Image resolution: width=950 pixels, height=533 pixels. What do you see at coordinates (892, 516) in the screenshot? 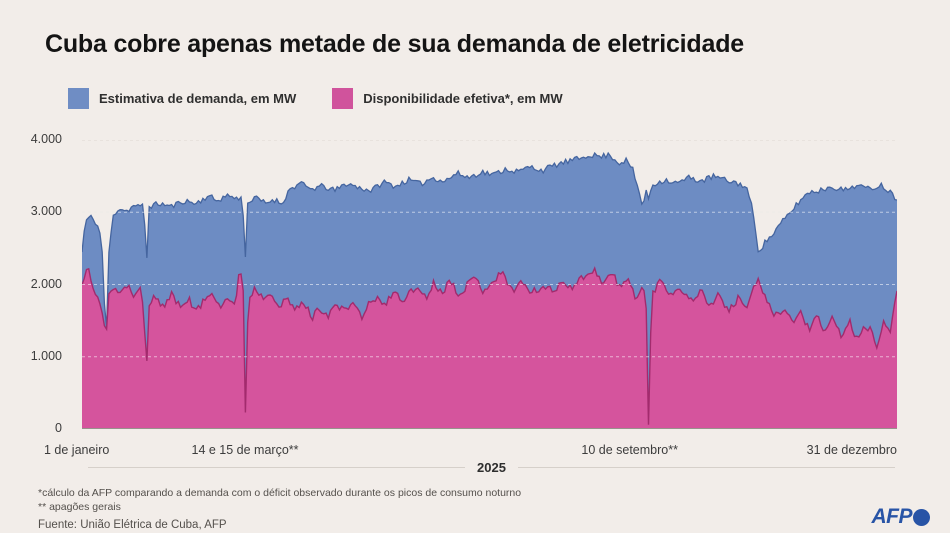
I see `afp-logo-text: AFP` at bounding box center [892, 516].